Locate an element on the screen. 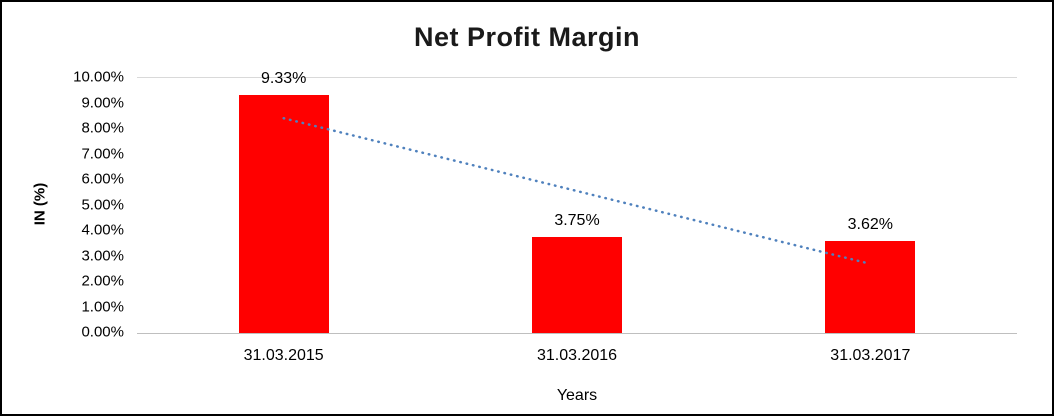  bar-data-label: 9.33% is located at coordinates (283, 79).